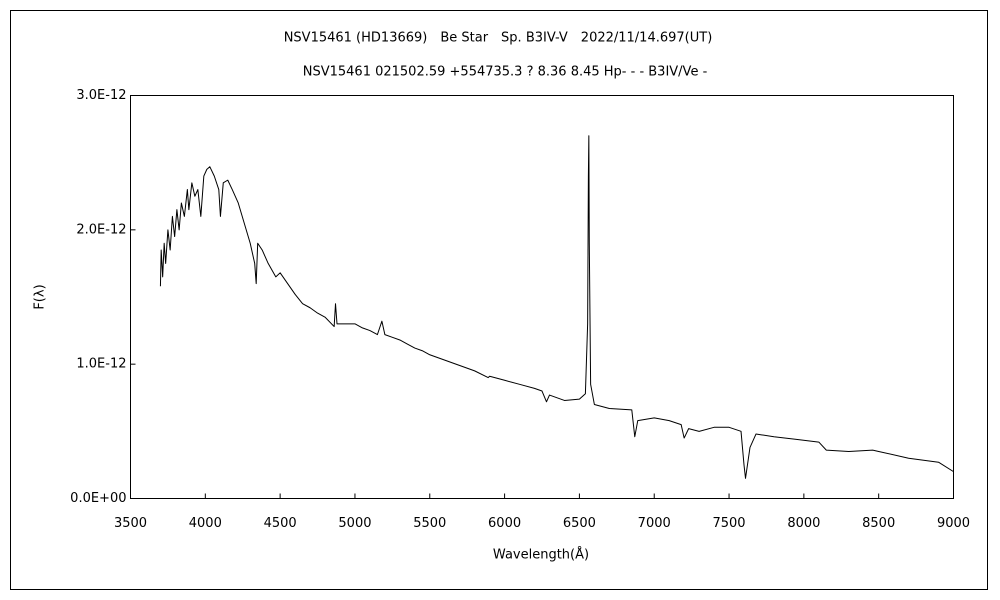  Describe the element at coordinates (541, 555) in the screenshot. I see `x-axis-label: Wavelength(Å)` at that location.